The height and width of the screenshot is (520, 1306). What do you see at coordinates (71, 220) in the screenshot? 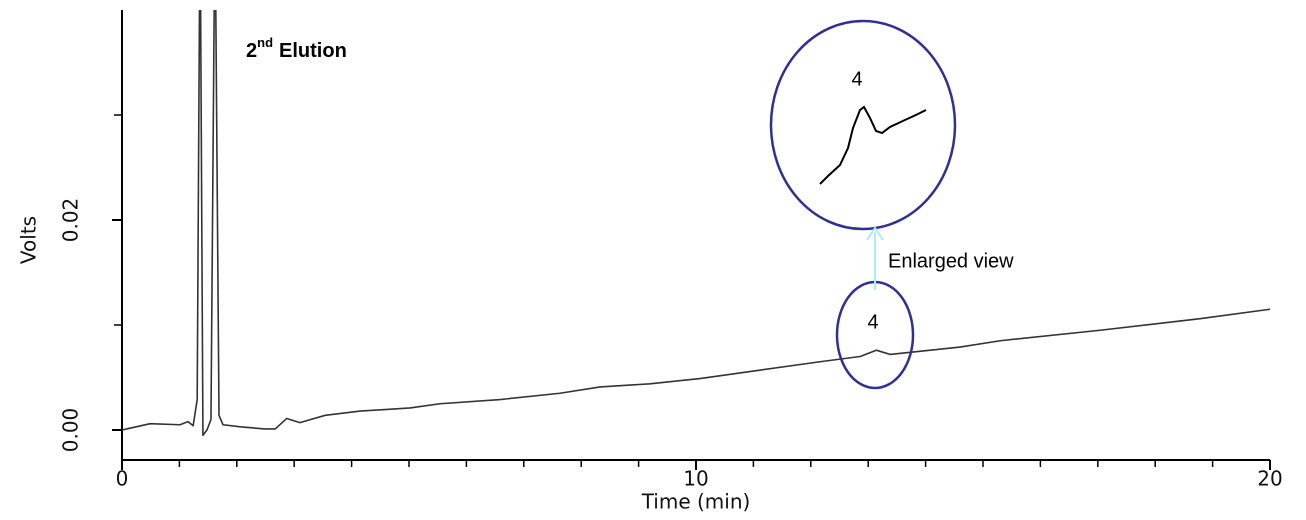
I see `y-tick-label: 0.02` at bounding box center [71, 220].